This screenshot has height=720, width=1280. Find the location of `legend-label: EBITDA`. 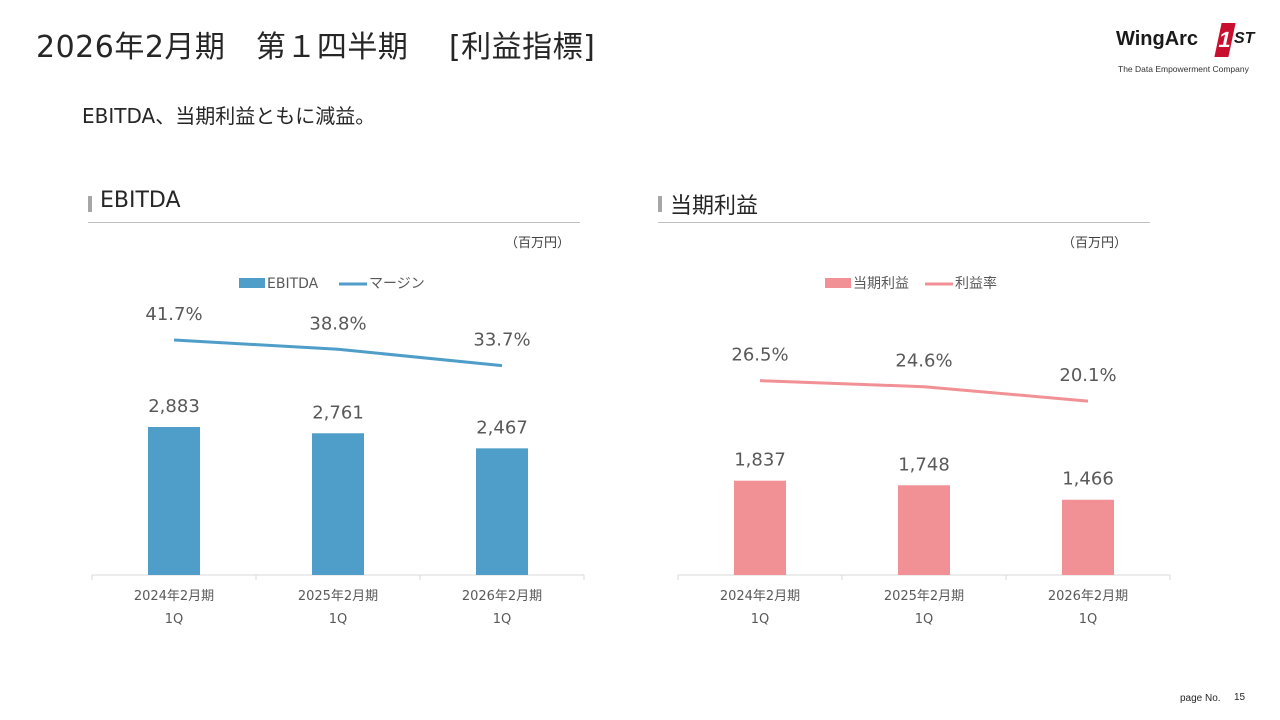

legend-label: EBITDA is located at coordinates (293, 284).